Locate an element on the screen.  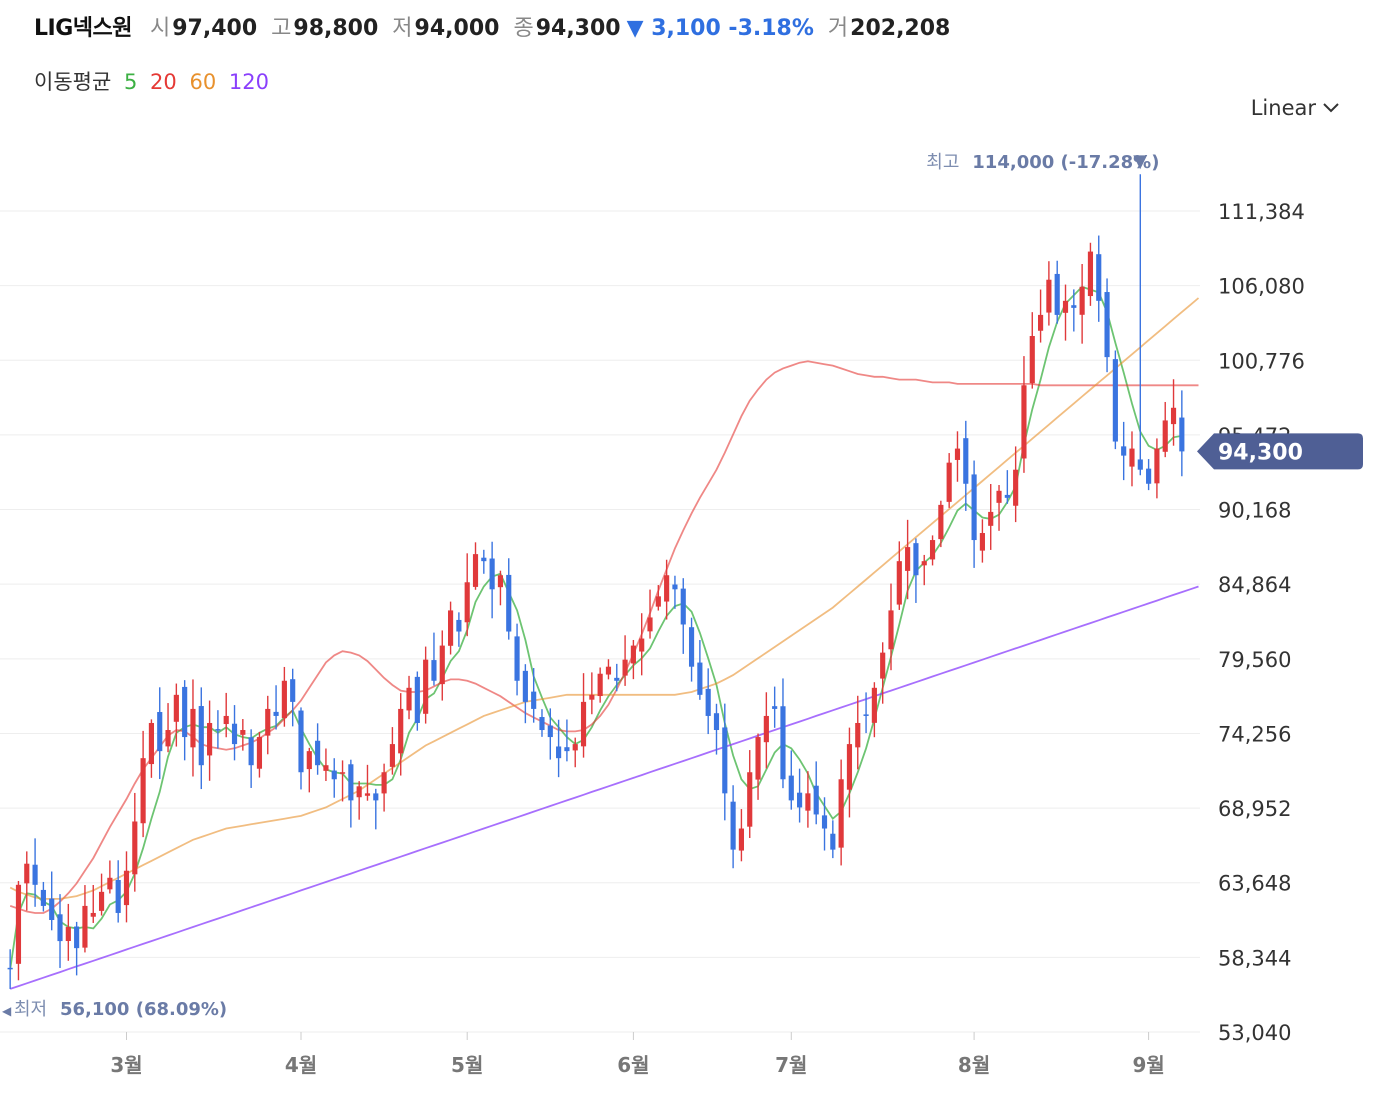
scale-selector-value: Linear is located at coordinates (1283, 108).